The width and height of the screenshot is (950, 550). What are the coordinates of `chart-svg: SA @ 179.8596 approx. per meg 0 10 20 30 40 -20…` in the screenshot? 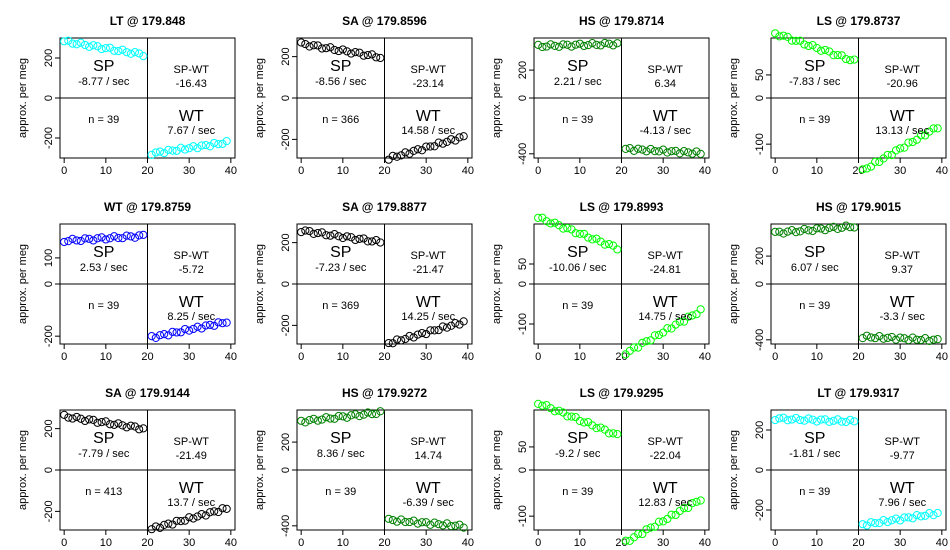 It's located at (364, 95).